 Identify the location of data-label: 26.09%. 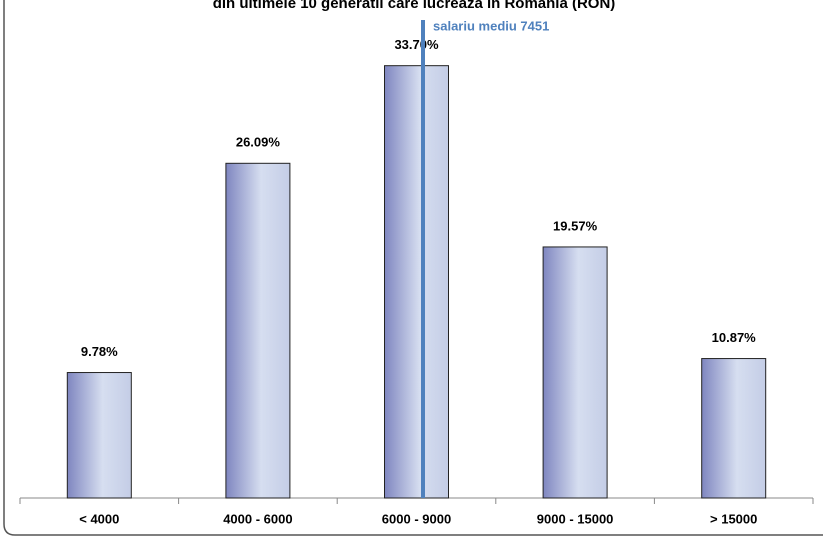
(258, 142).